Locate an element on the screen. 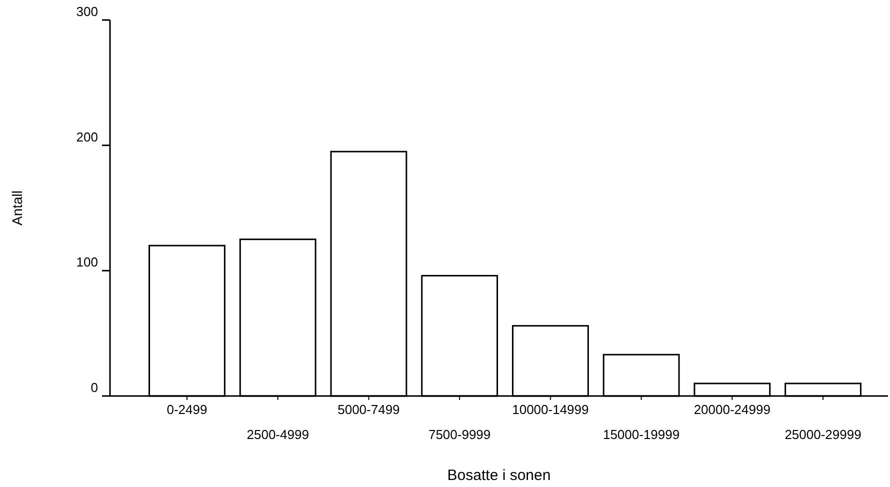 Image resolution: width=890 pixels, height=487 pixels. y-tick-label: 200 is located at coordinates (87, 136).